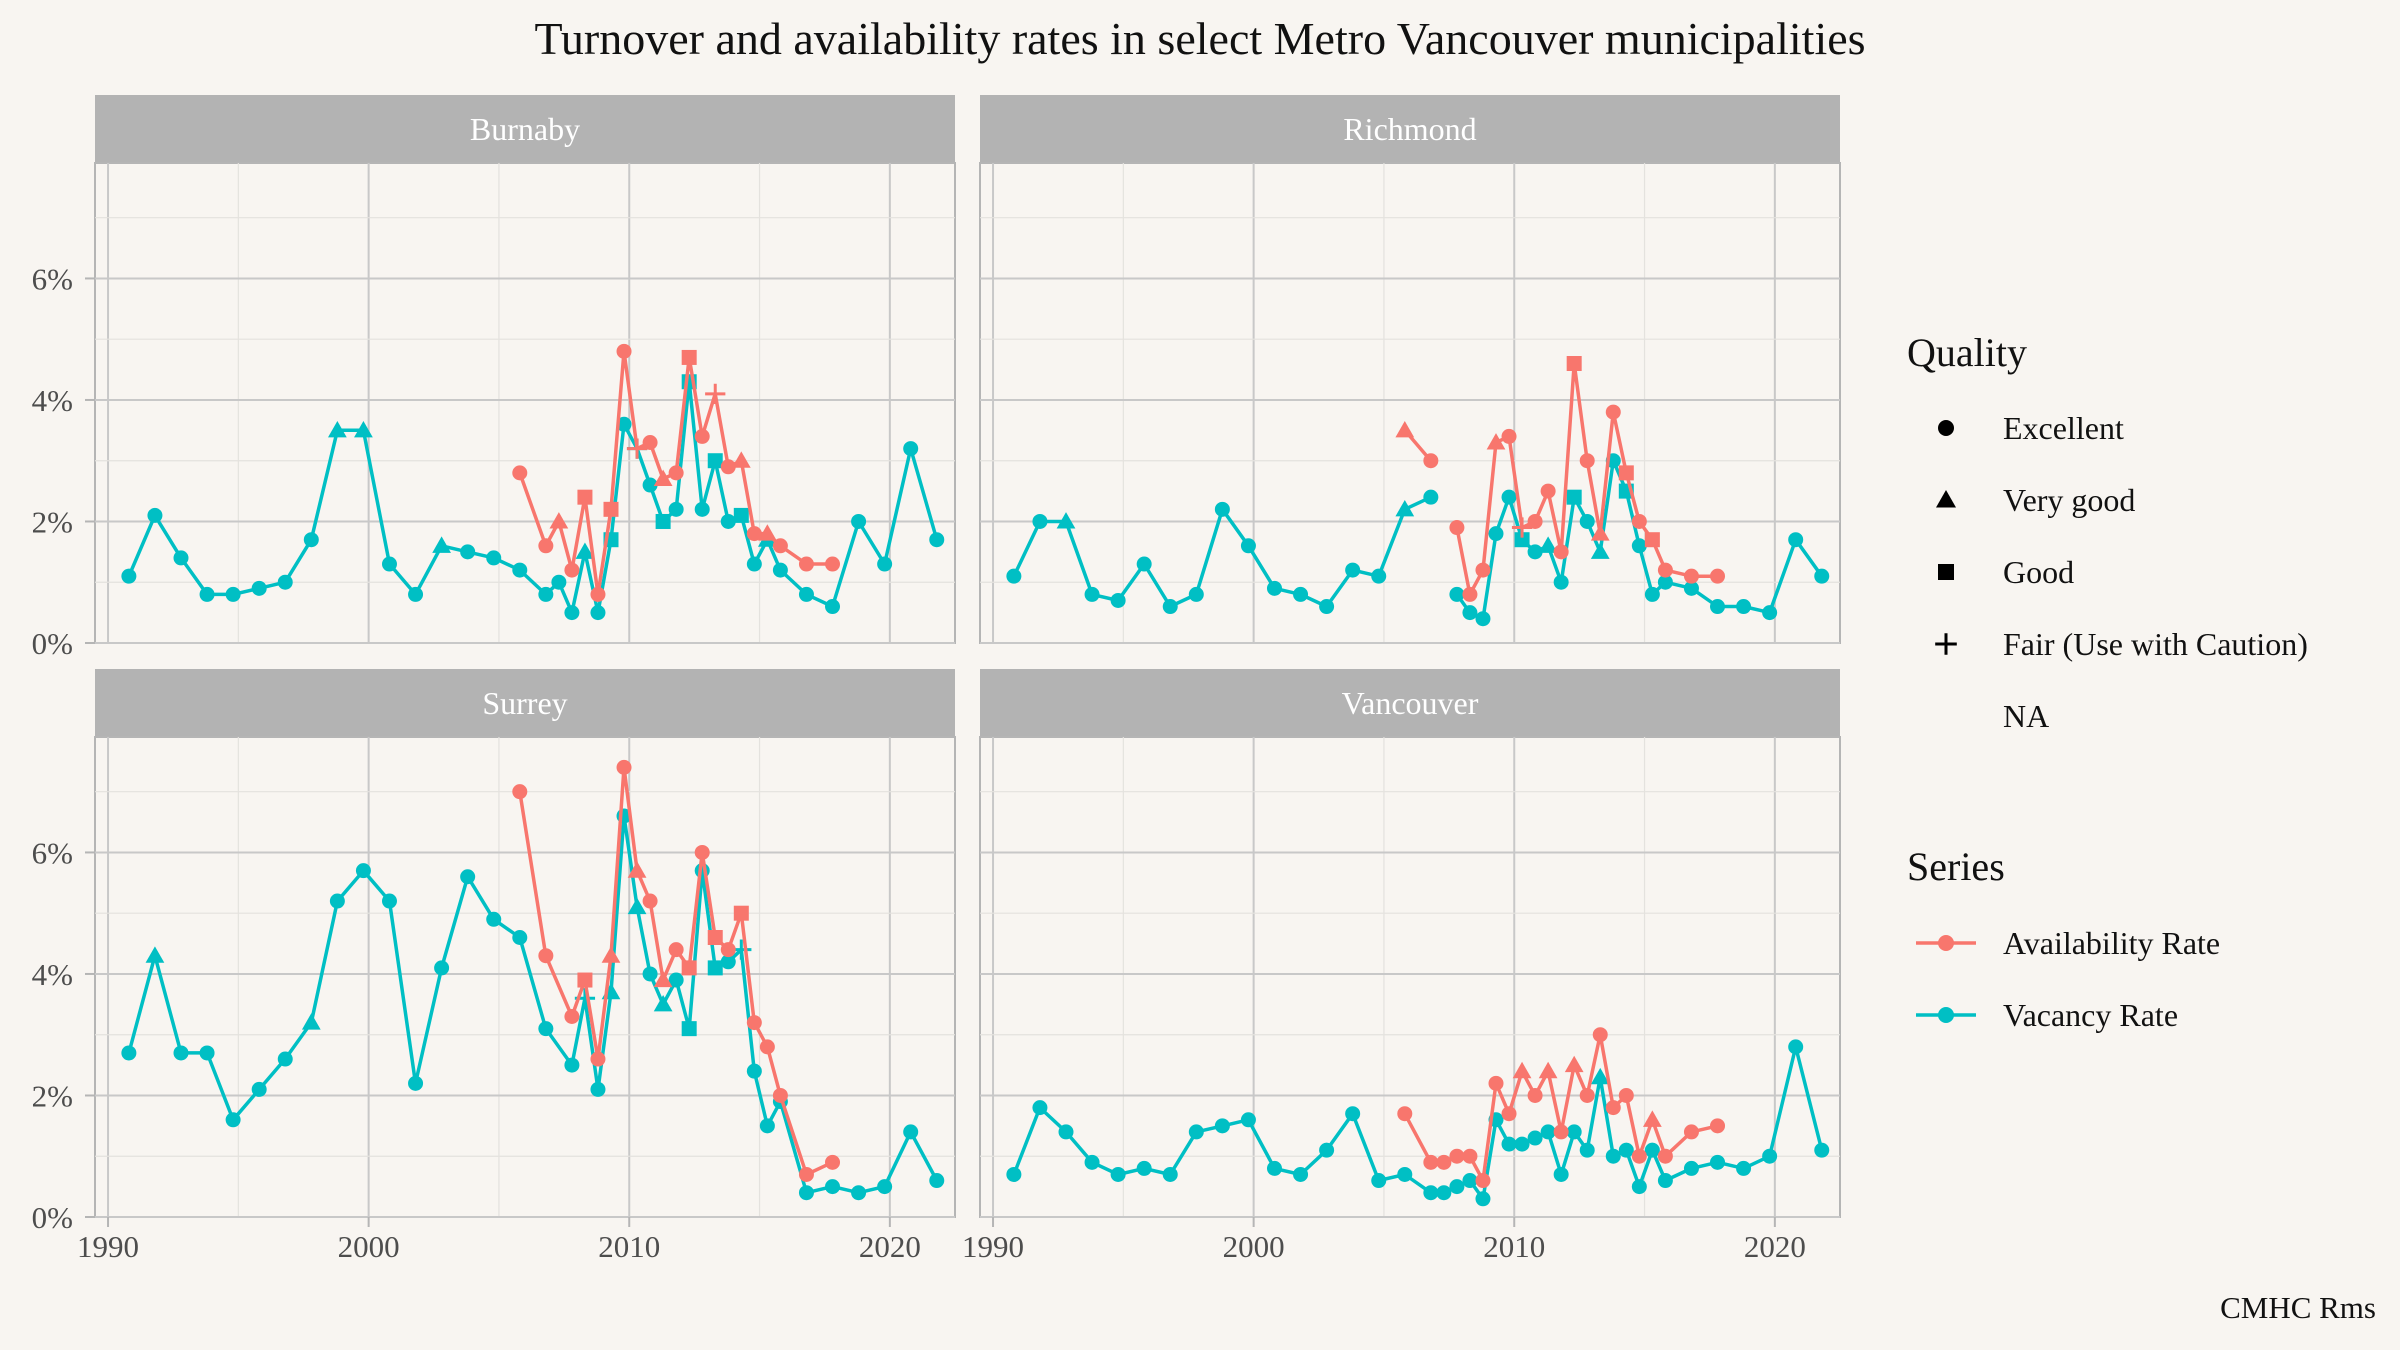 The width and height of the screenshot is (2400, 1350). Describe the element at coordinates (629, 1246) in the screenshot. I see `x-tick-label: 2010` at that location.